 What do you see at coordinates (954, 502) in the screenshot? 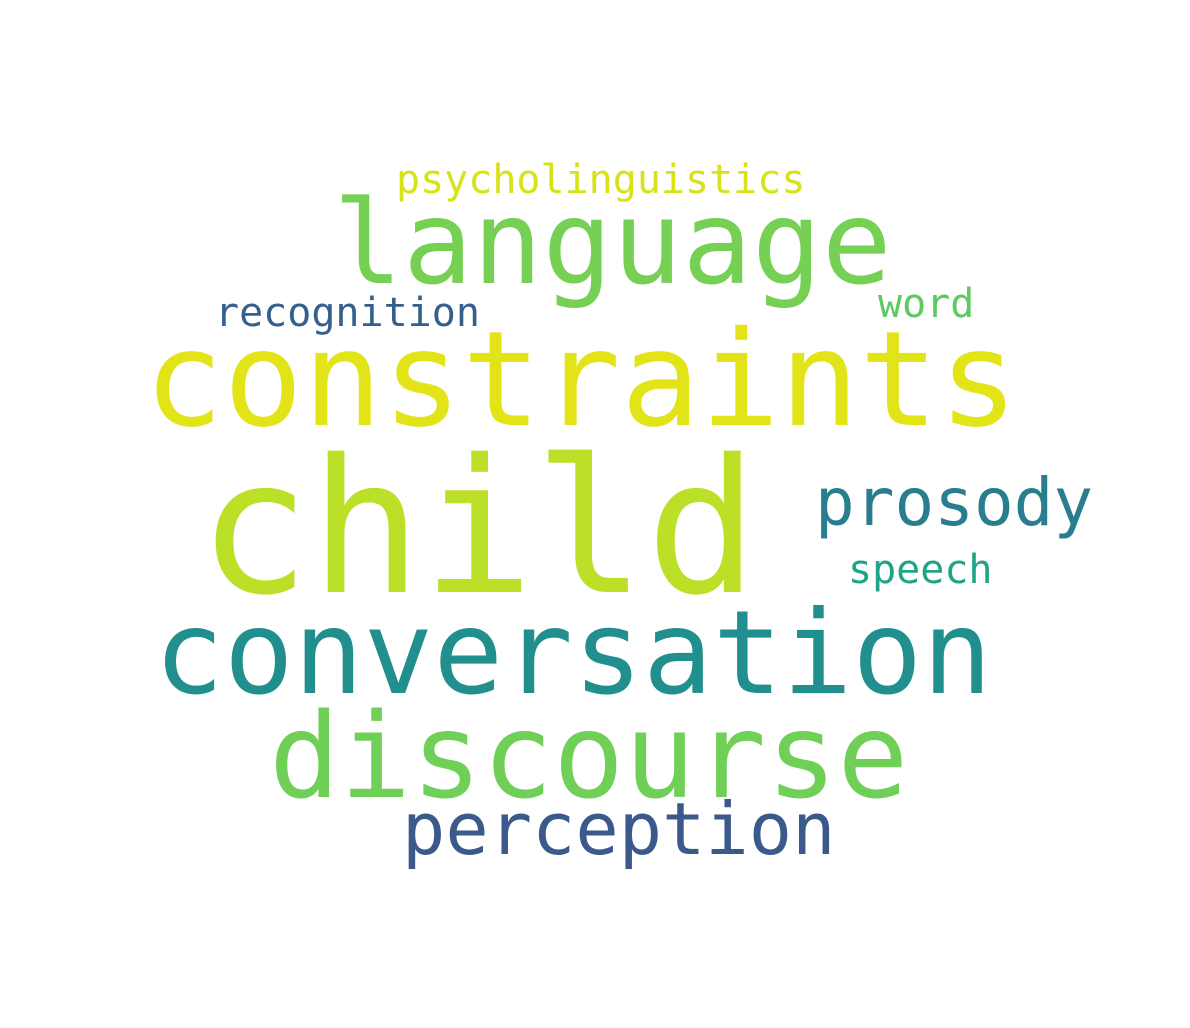
I see `word-prosody: prosody` at bounding box center [954, 502].